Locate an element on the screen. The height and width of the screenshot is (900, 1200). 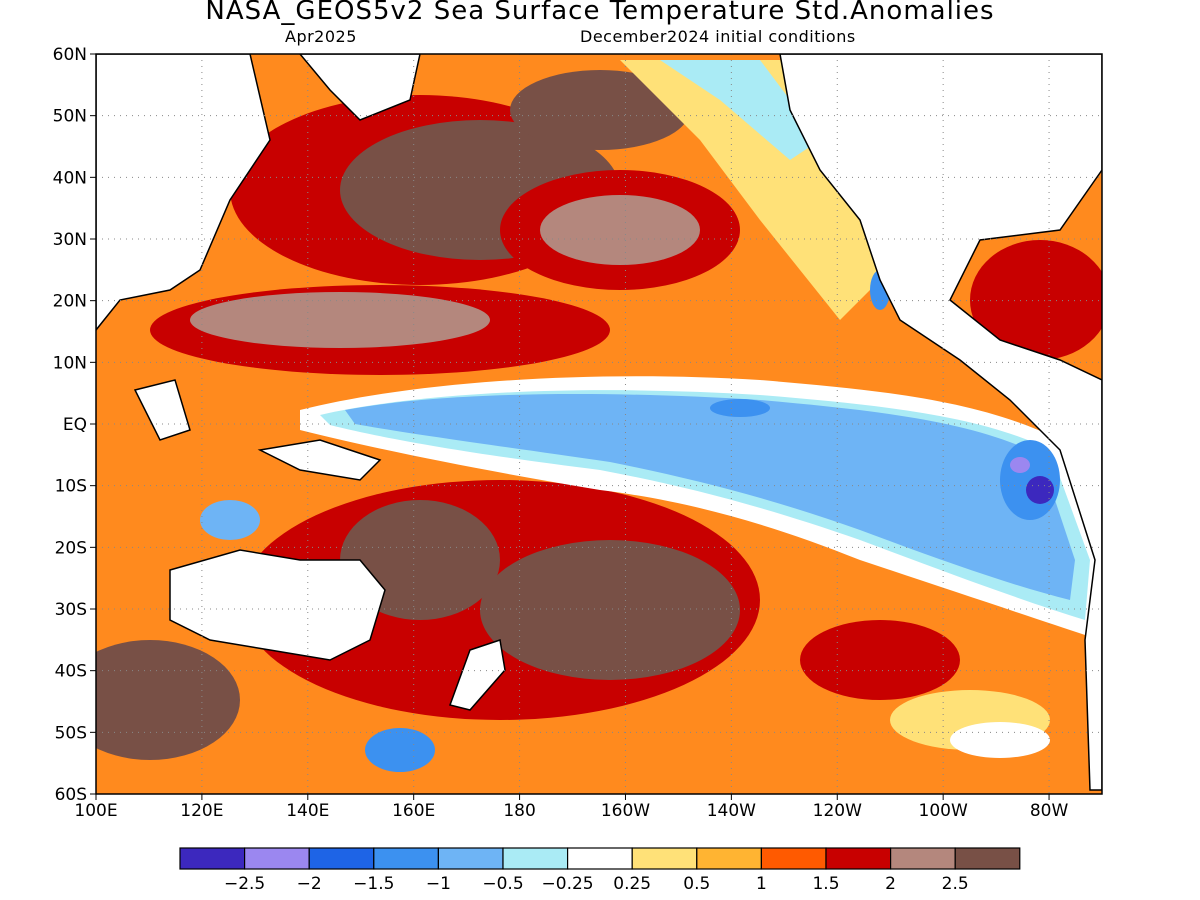
latitude-axis: 60N 50N 40N 30N 20N 10N EQ 10S 20S 30S 40S 50S 60S is located at coordinates (74, 425).